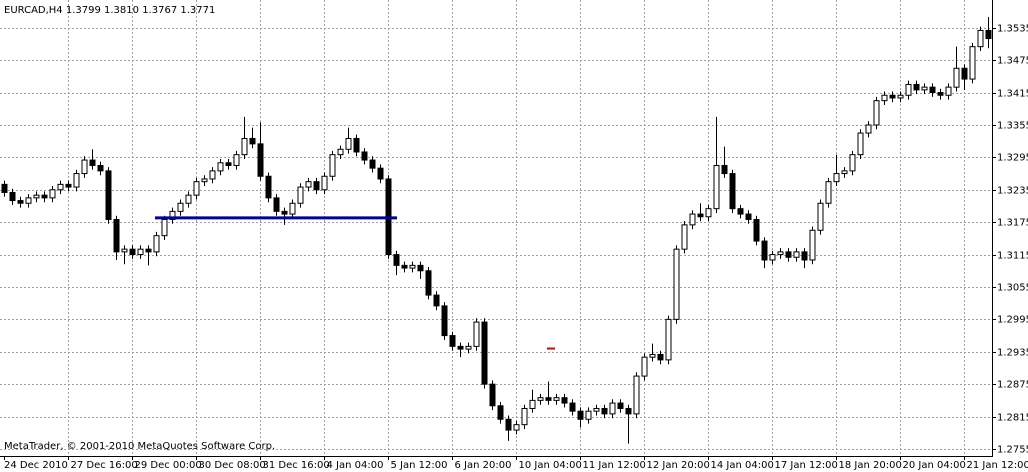  I want to click on x-tick-label: 12 Jan 20:00, so click(678, 465).